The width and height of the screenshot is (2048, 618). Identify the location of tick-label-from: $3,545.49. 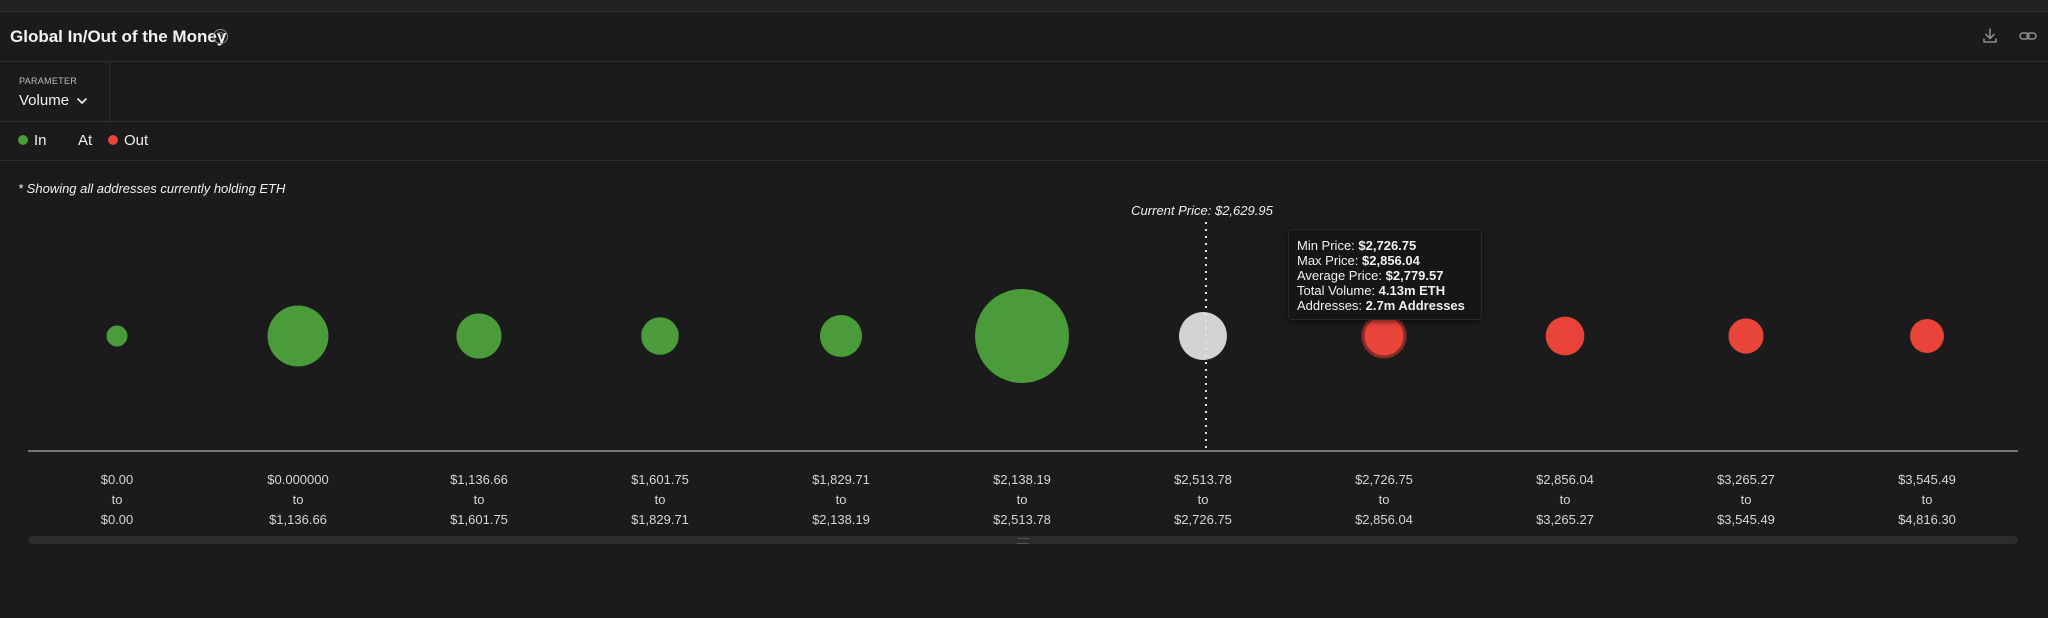
(1927, 479).